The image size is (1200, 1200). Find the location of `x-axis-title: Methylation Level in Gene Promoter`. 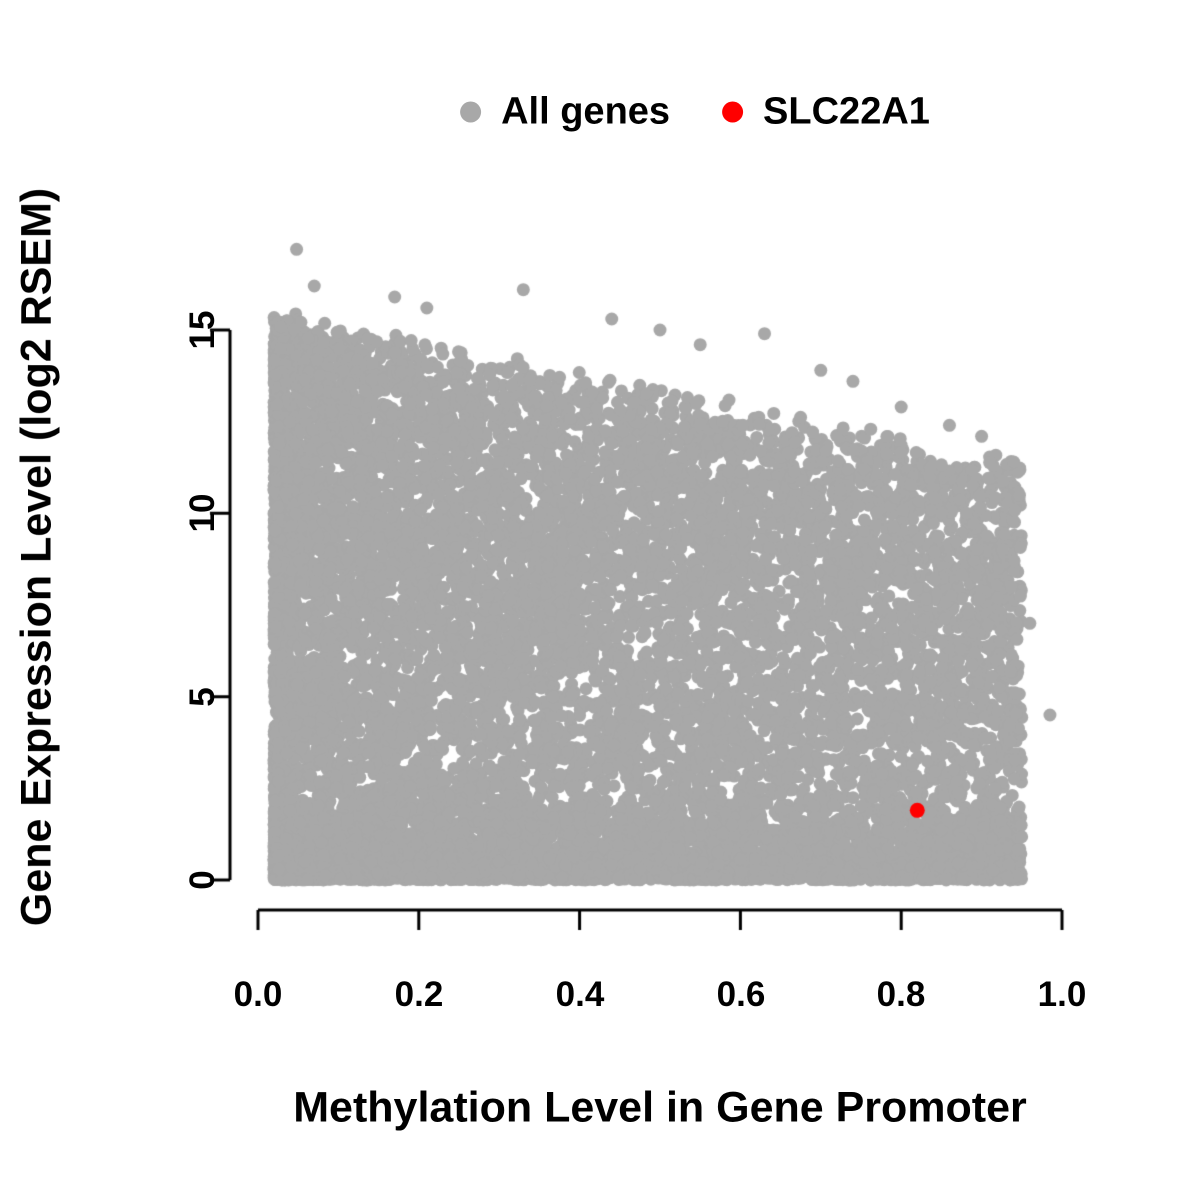

x-axis-title: Methylation Level in Gene Promoter is located at coordinates (660, 1107).